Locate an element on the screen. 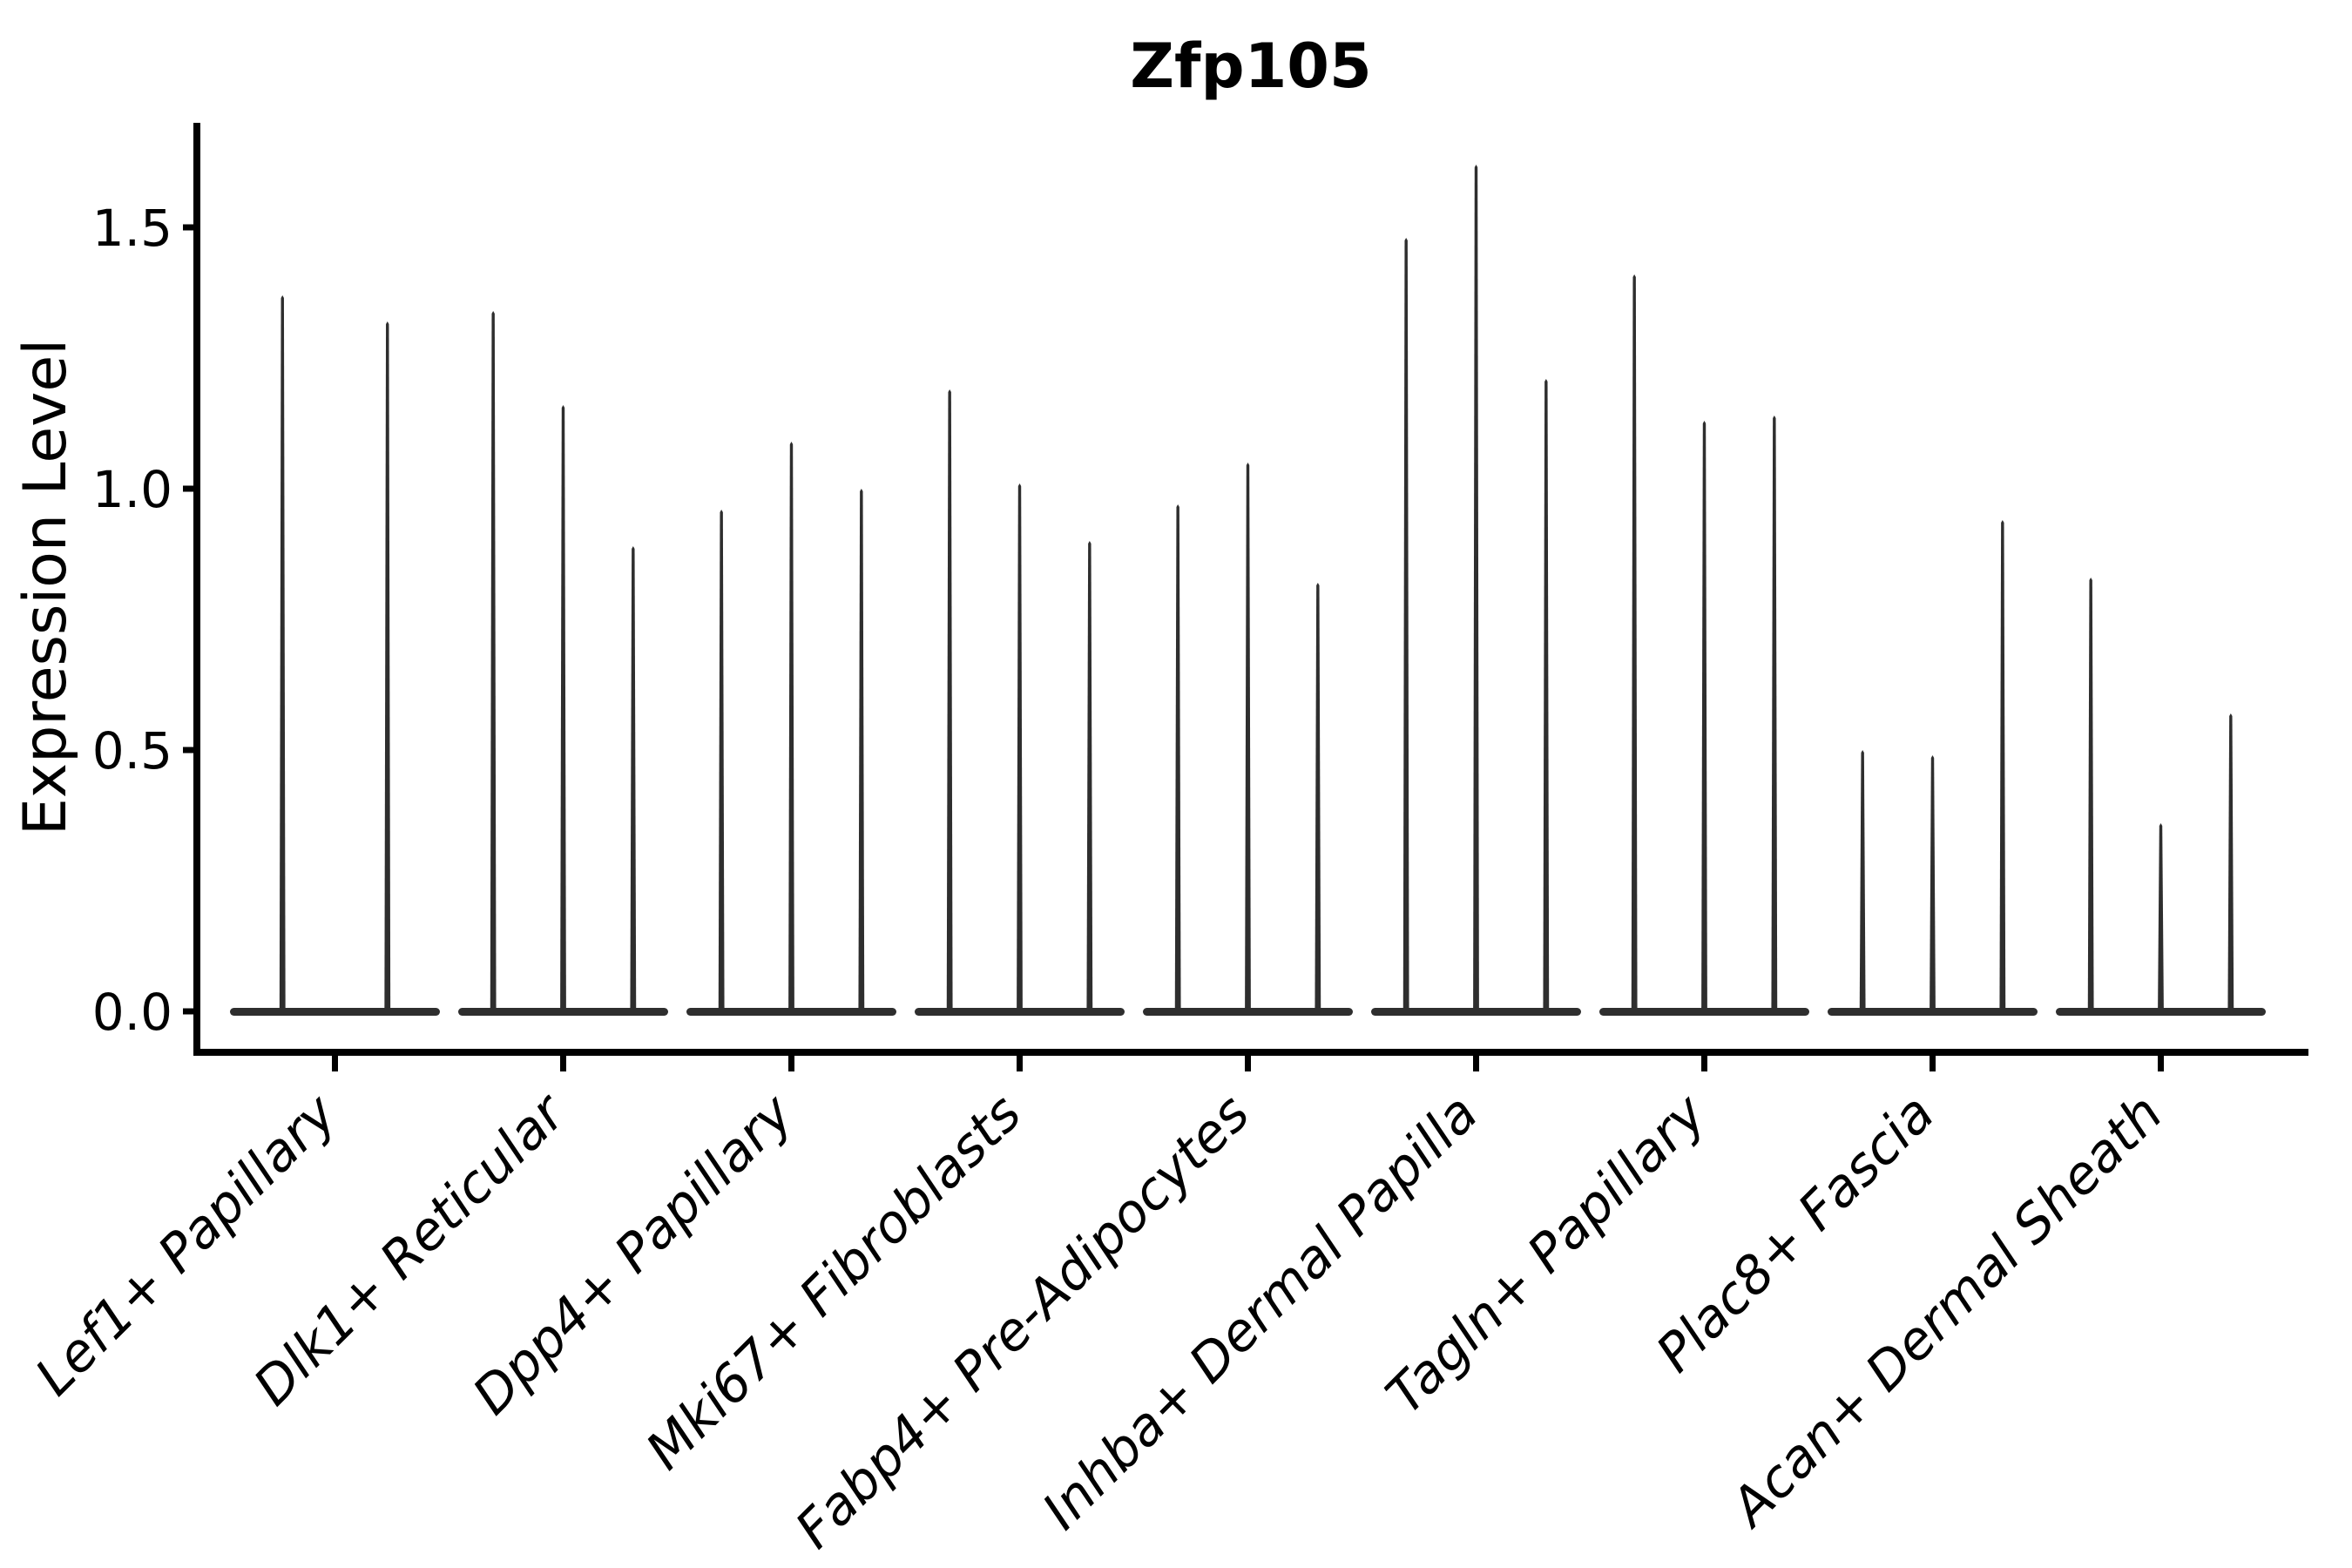 Image resolution: width=2352 pixels, height=1568 pixels. y-tick-label: 1.0 is located at coordinates (132, 490).